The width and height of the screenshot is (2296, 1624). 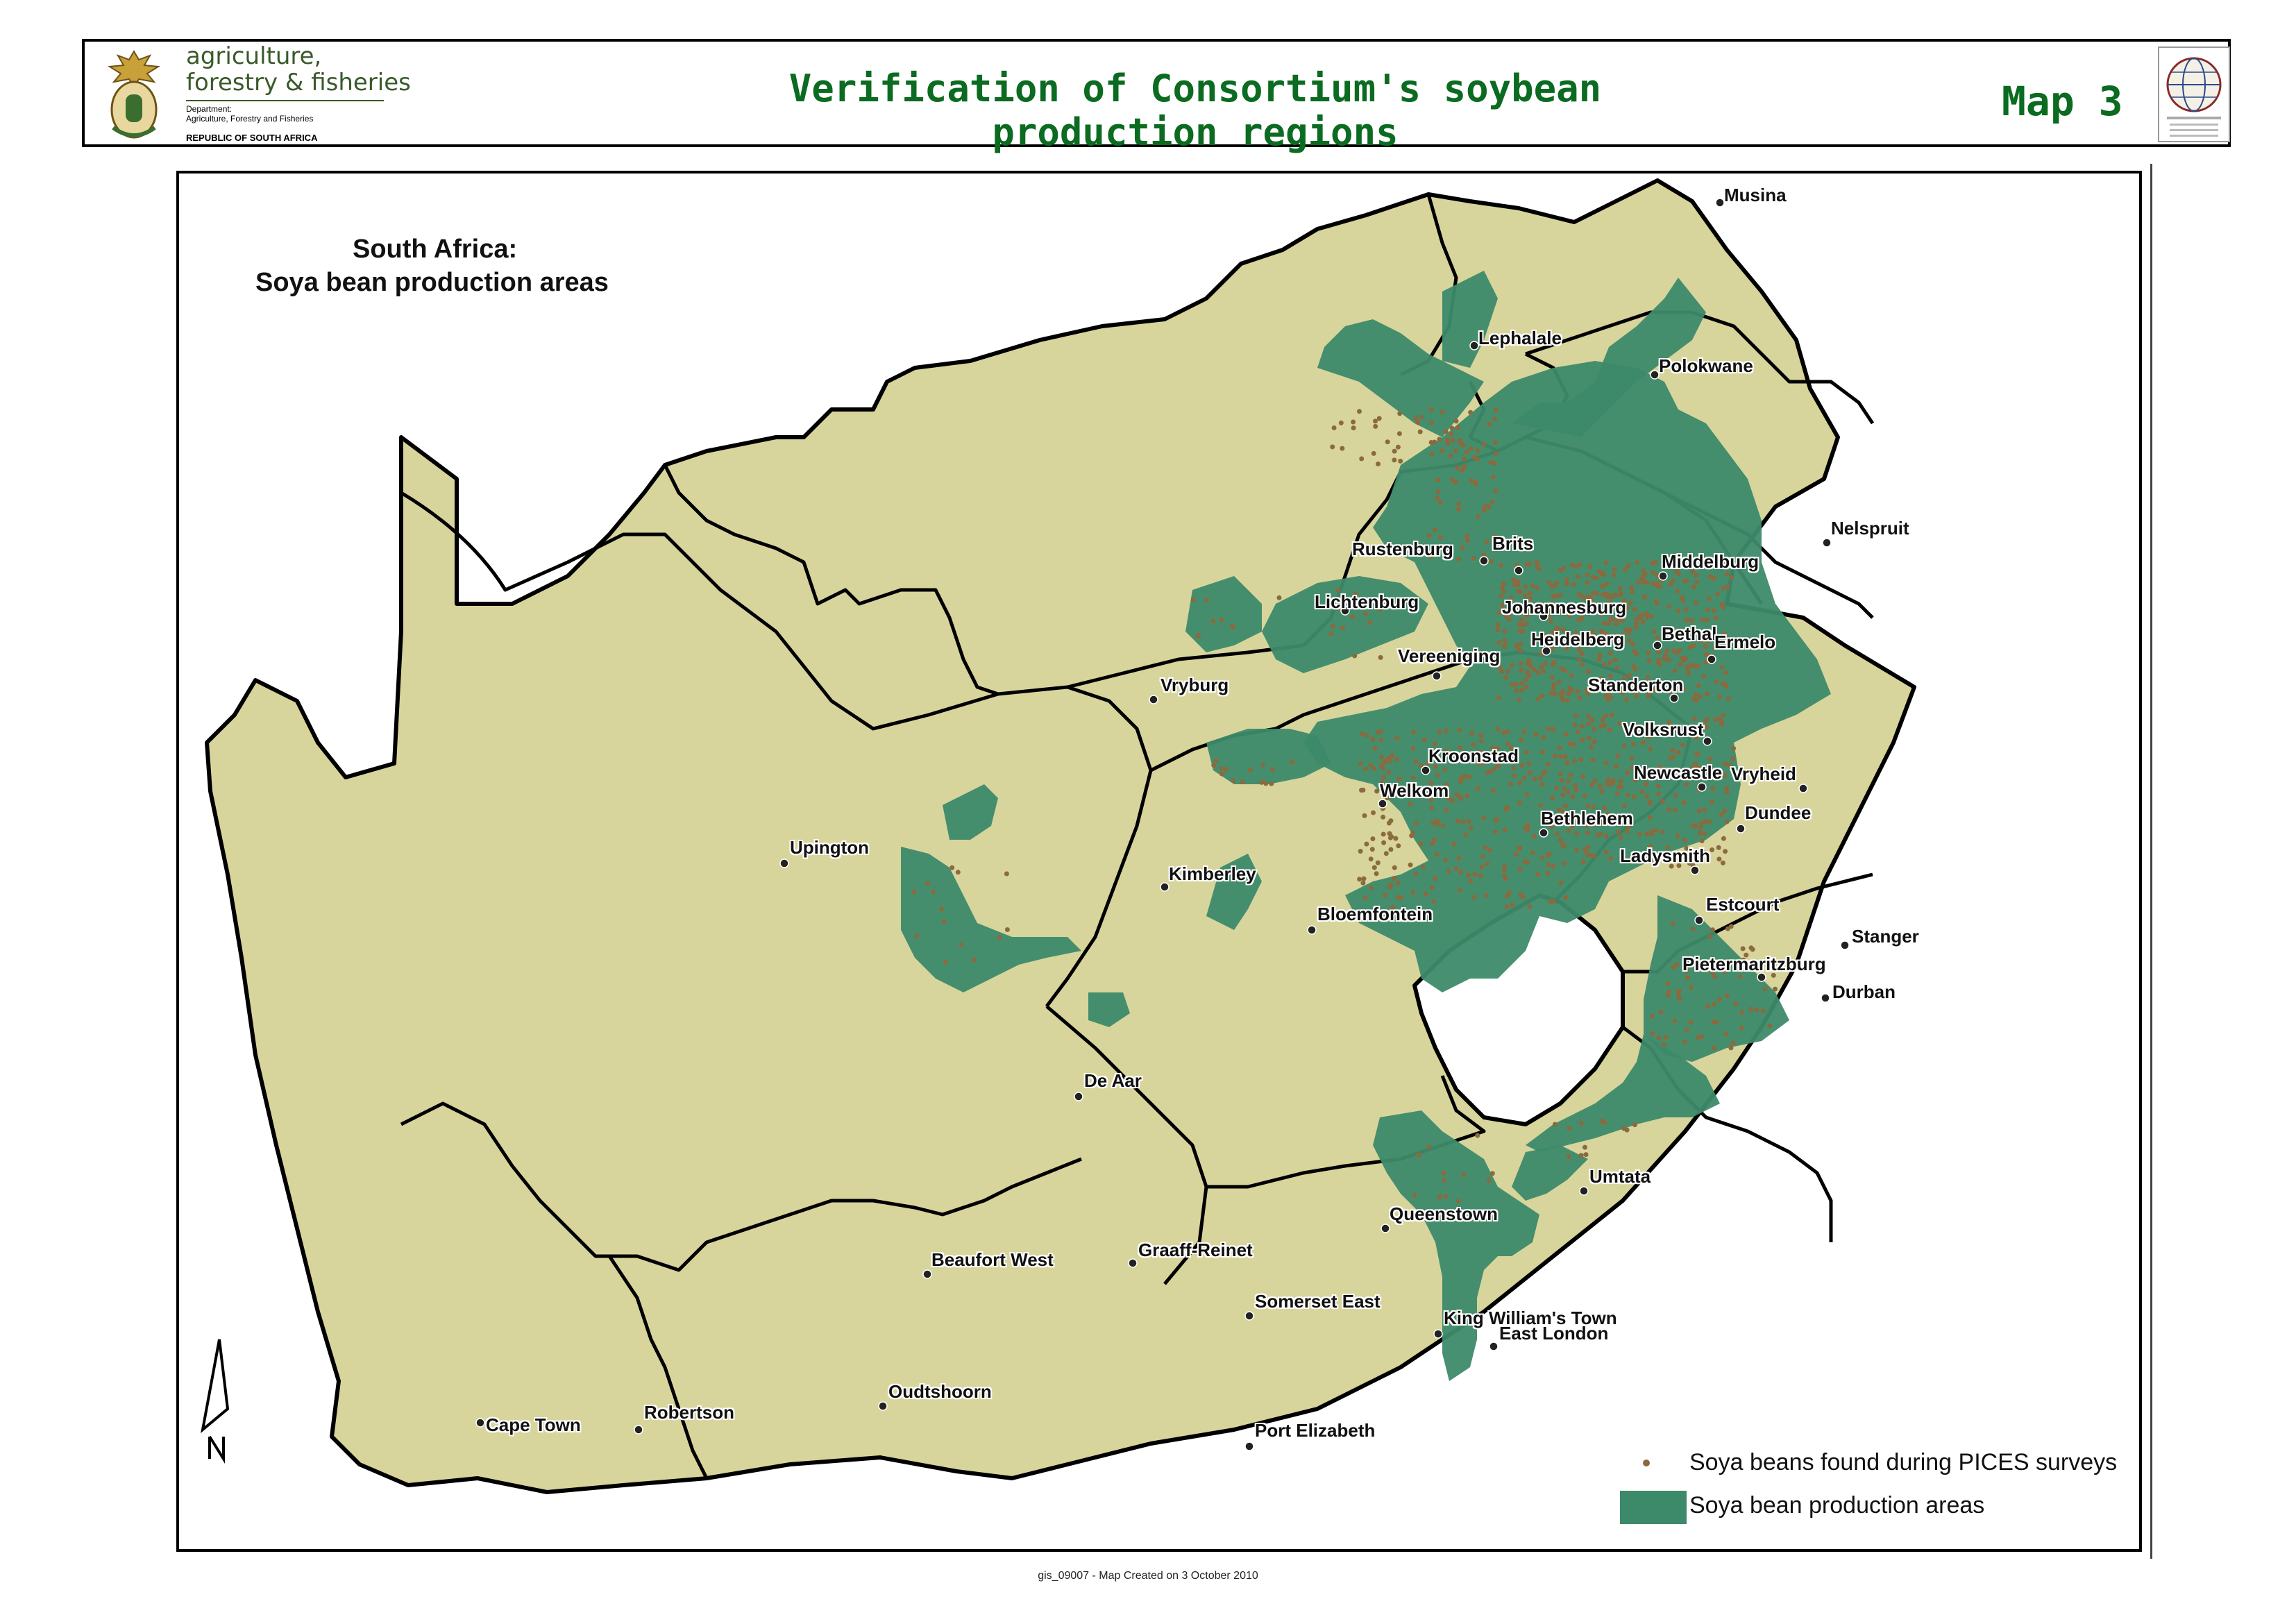 What do you see at coordinates (216, 1401) in the screenshot?
I see `north-arrow-icon` at bounding box center [216, 1401].